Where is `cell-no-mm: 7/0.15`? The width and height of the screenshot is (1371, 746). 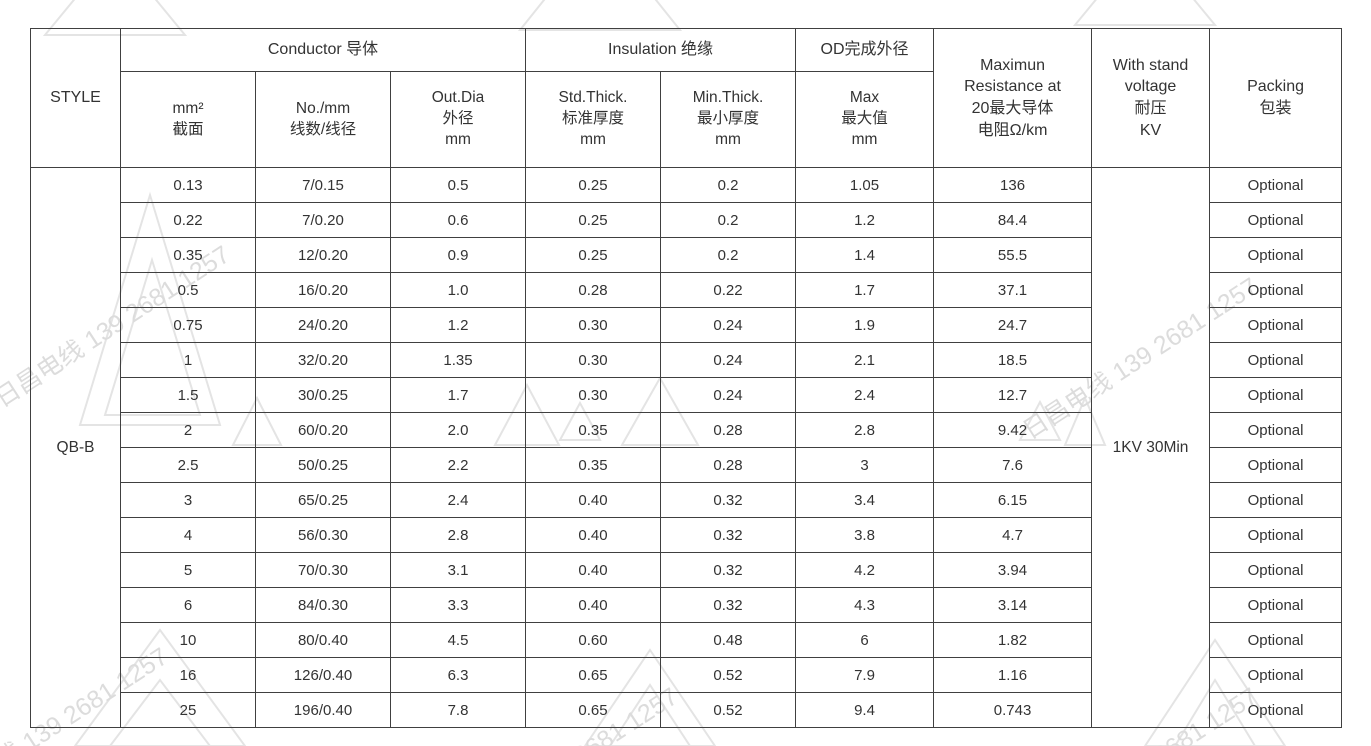
cell-no-mm: 7/0.15 is located at coordinates (323, 185).